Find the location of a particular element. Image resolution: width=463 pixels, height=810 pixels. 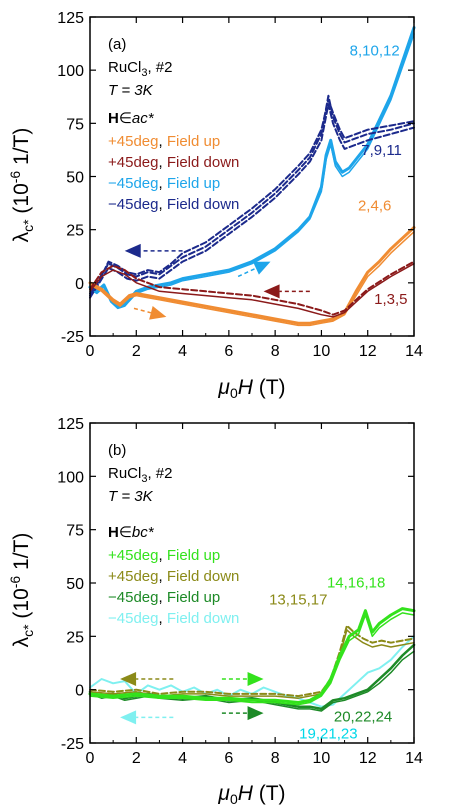

panel-a-legend-entry-1: +45deg, Field down is located at coordinates (173, 162).